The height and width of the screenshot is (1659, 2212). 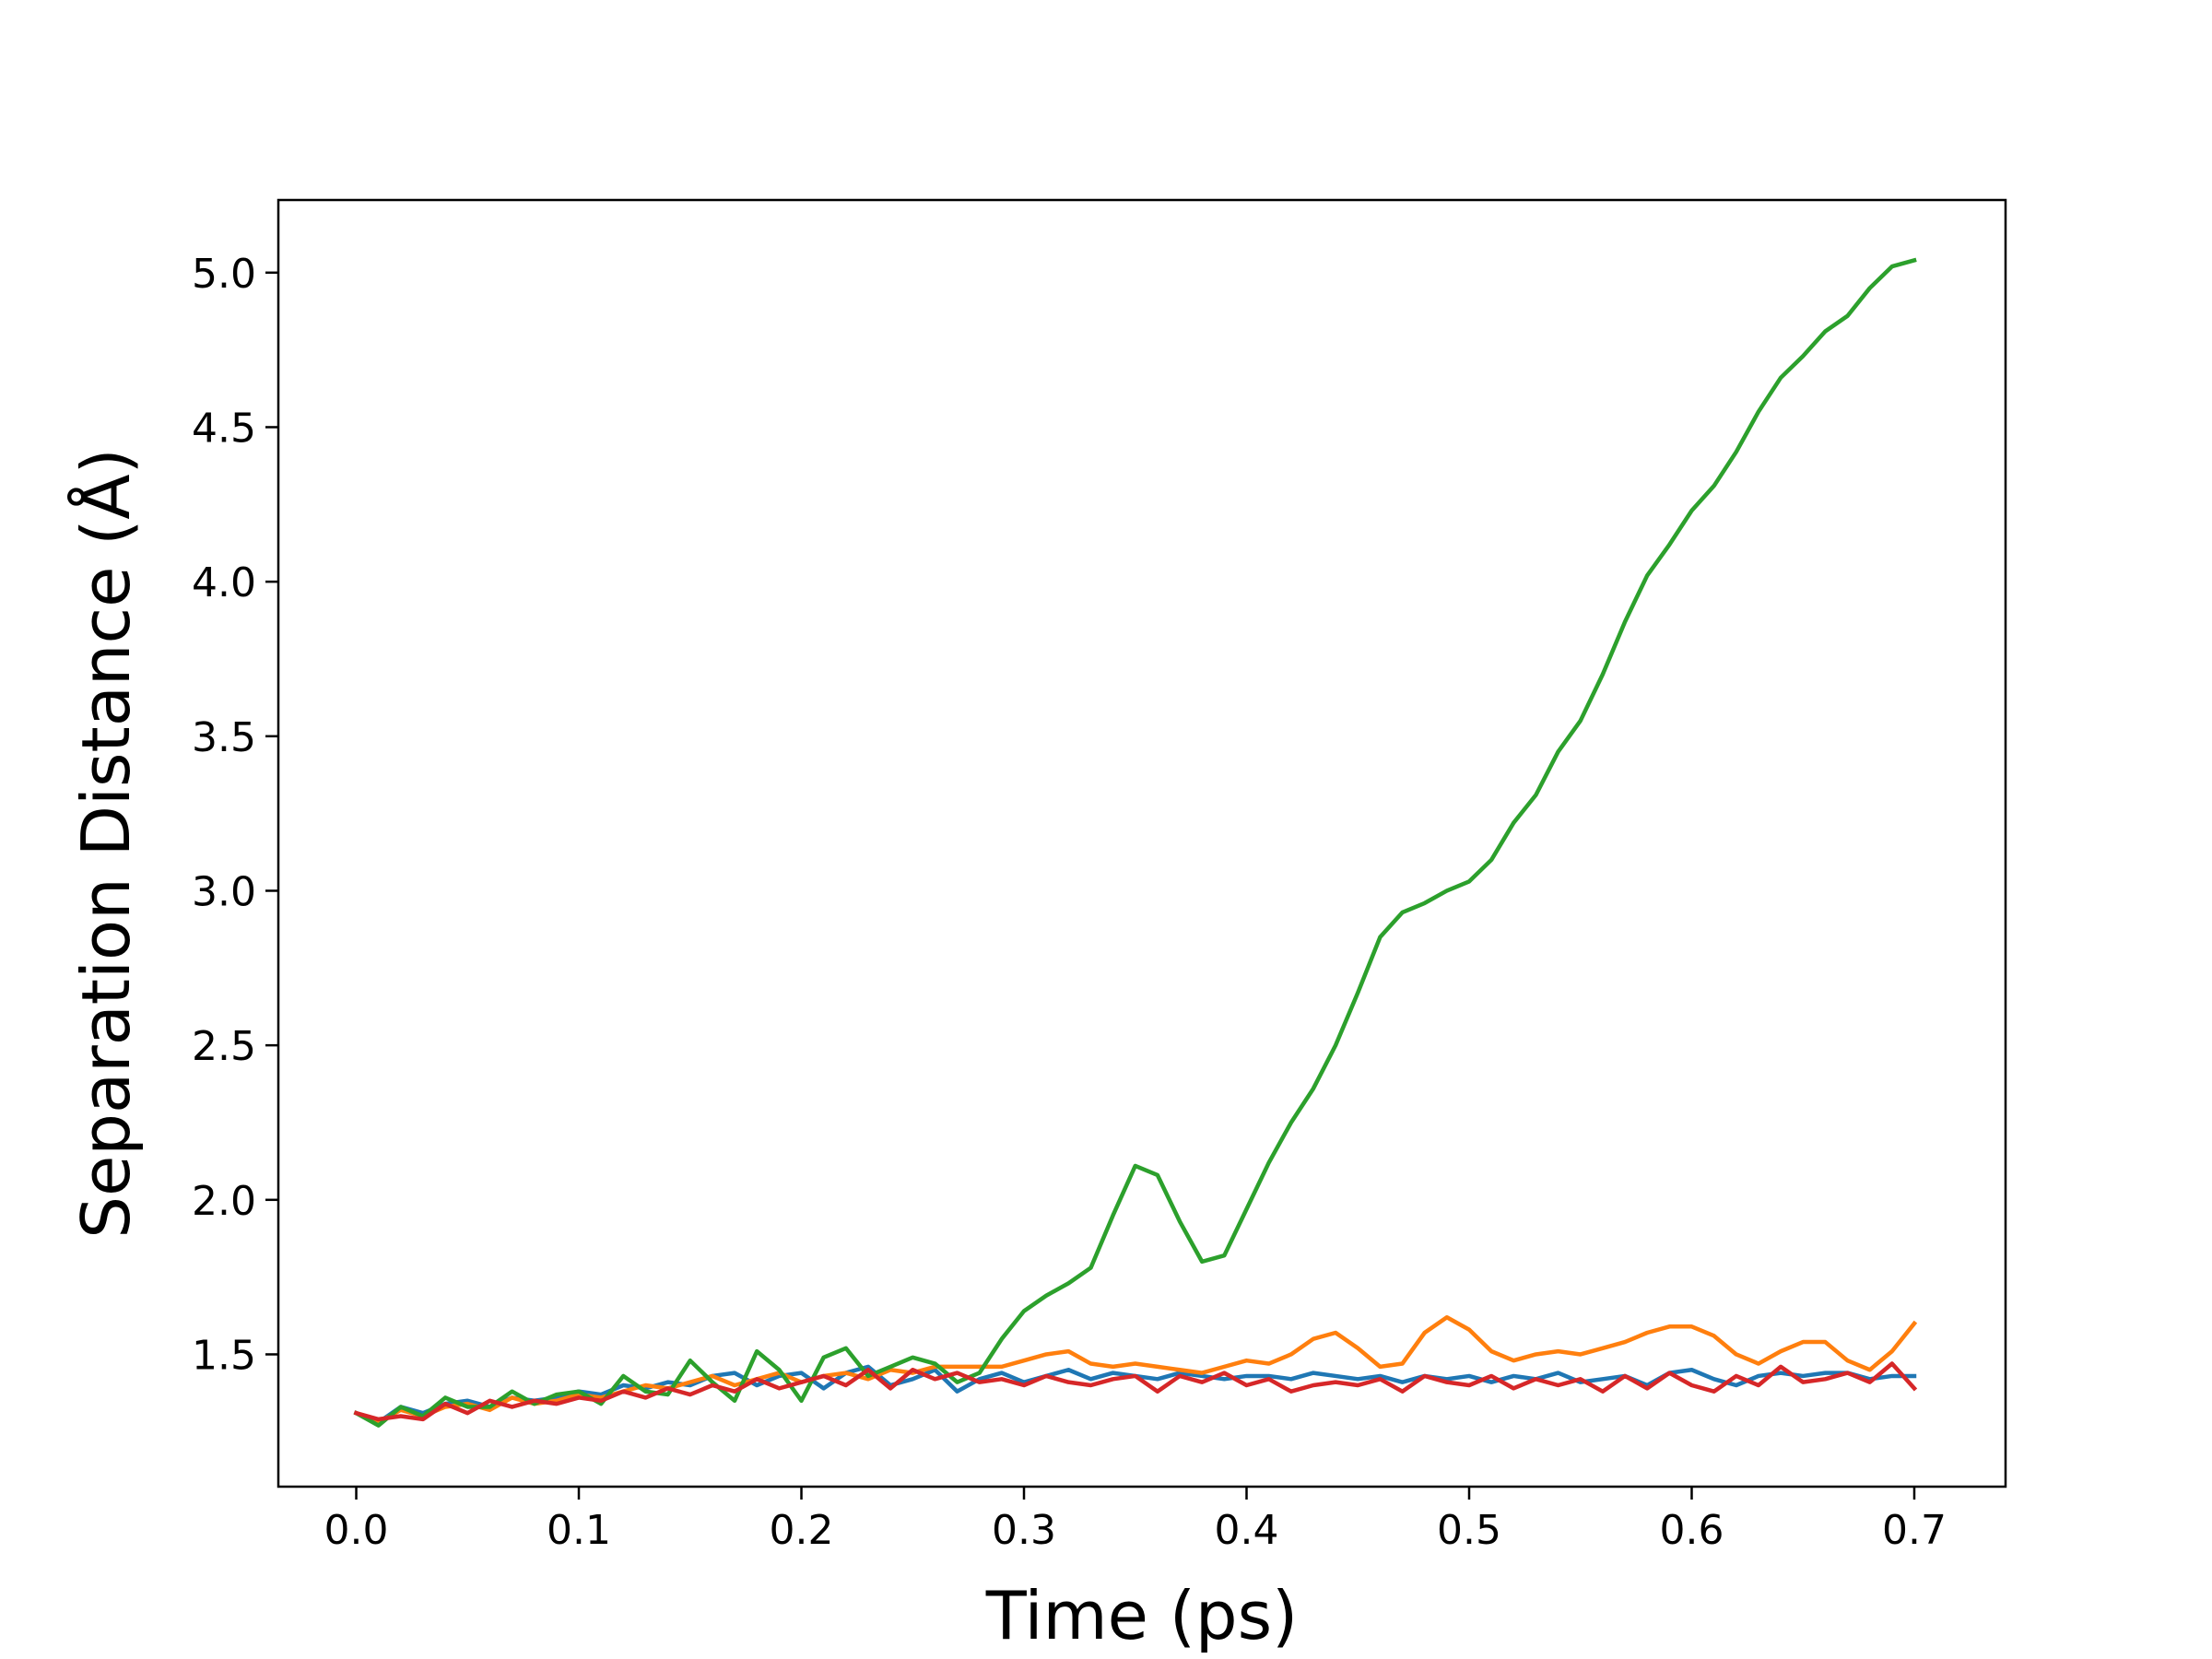 I want to click on x-tick-label: 0.6, so click(x=1692, y=1530).